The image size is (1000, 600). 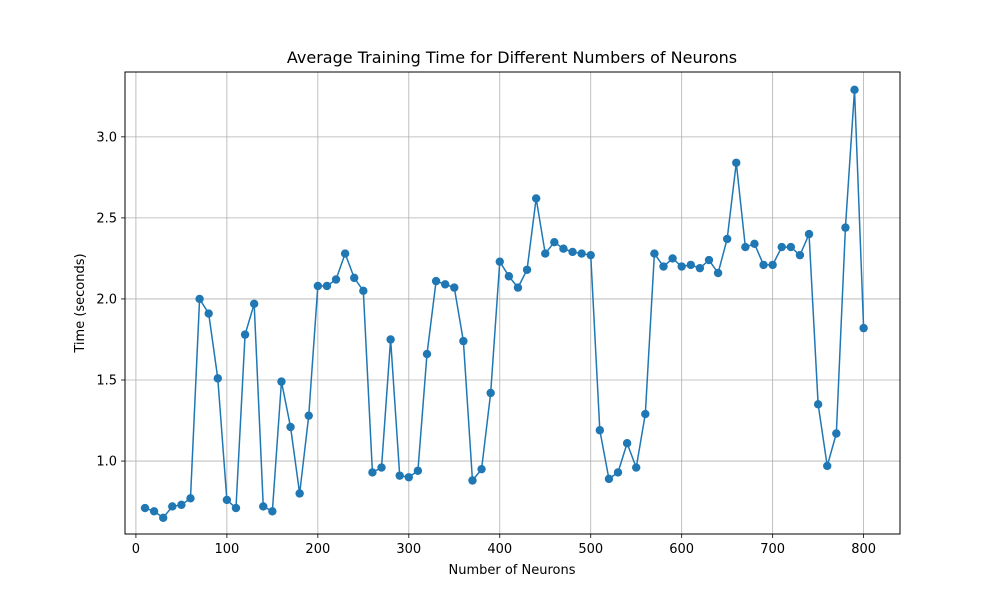 I want to click on x-tick-label: 800, so click(x=863, y=549).